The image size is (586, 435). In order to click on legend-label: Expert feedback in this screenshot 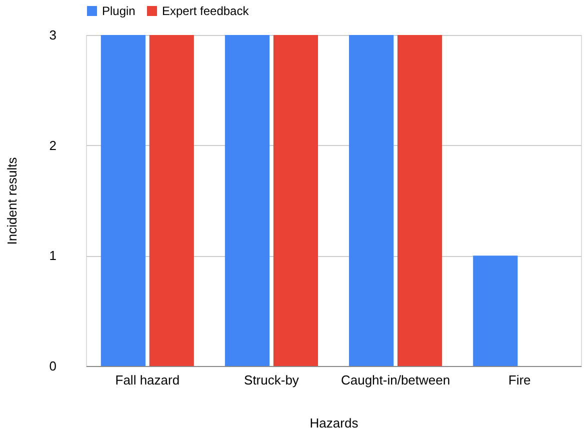, I will do `click(206, 11)`.